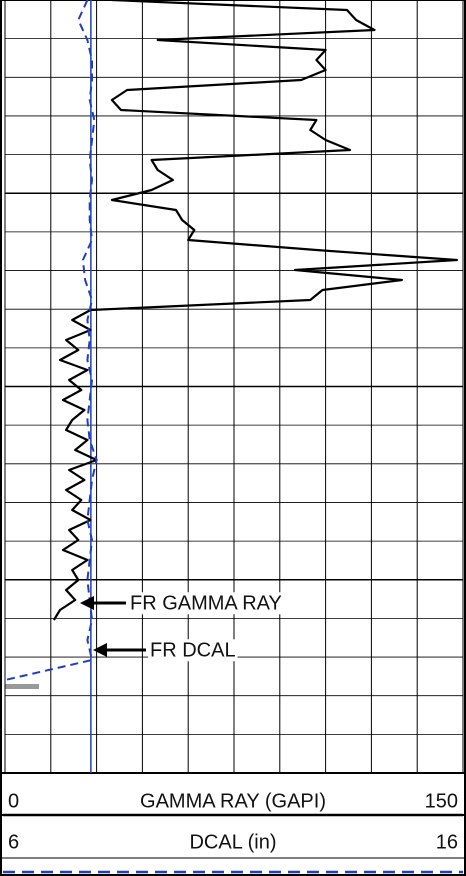 The width and height of the screenshot is (466, 876). I want to click on x-tick-label: 150, so click(441, 801).